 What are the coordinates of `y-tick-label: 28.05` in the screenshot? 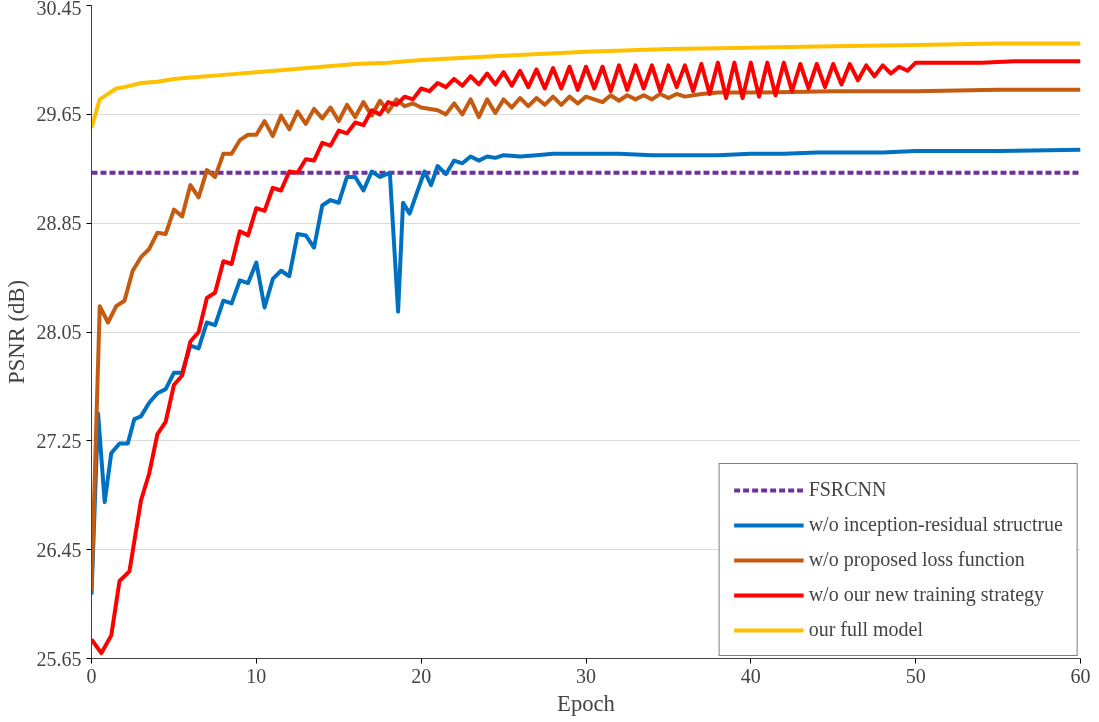 It's located at (59, 332).